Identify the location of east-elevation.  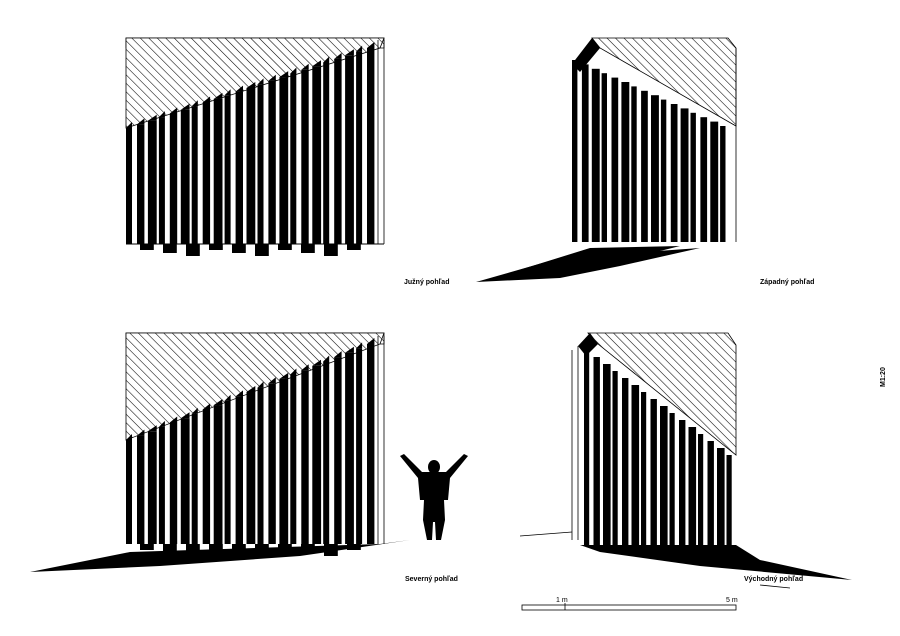
(686, 460).